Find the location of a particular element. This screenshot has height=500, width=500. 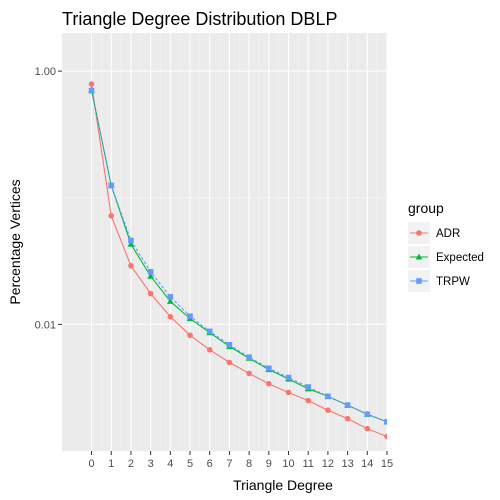

legend-items: ADR Expected TRPW is located at coordinates (446, 257).